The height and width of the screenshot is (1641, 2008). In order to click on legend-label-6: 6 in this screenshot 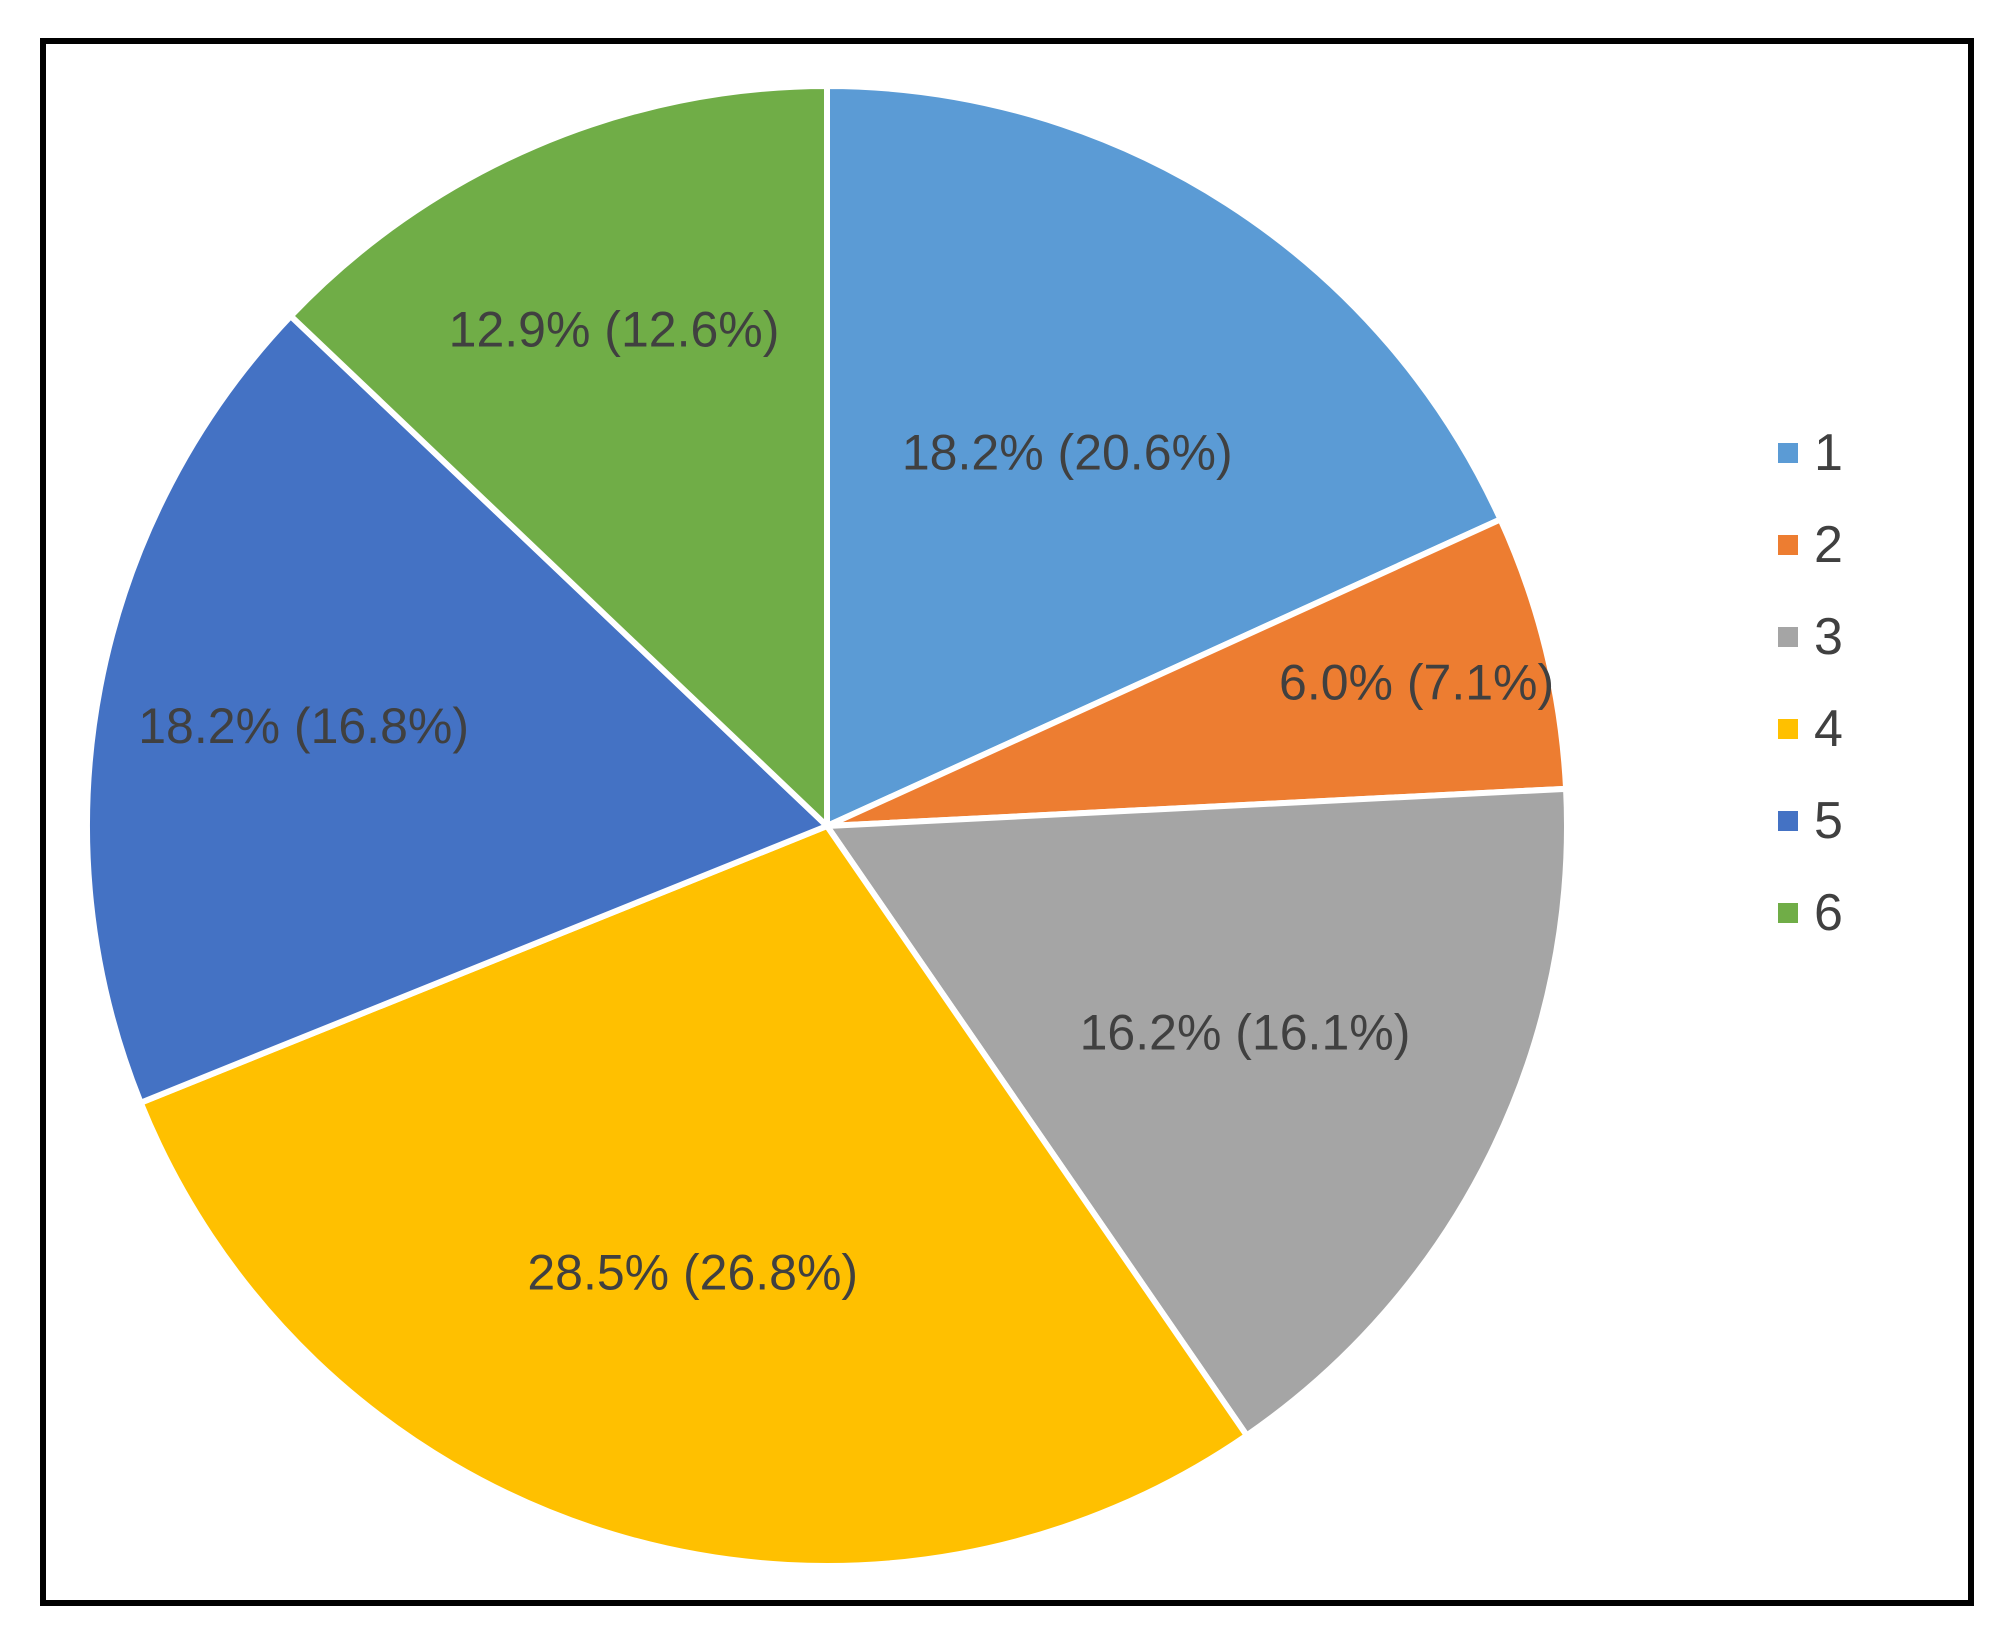, I will do `click(1828, 913)`.